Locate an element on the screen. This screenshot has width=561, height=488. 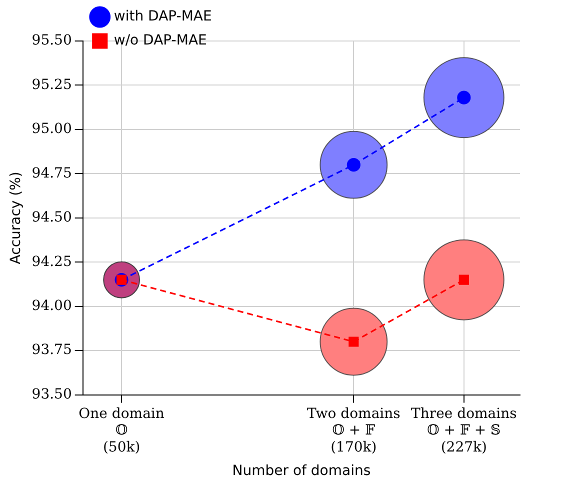
y-tick-label: 94.00 is located at coordinates (52, 306).